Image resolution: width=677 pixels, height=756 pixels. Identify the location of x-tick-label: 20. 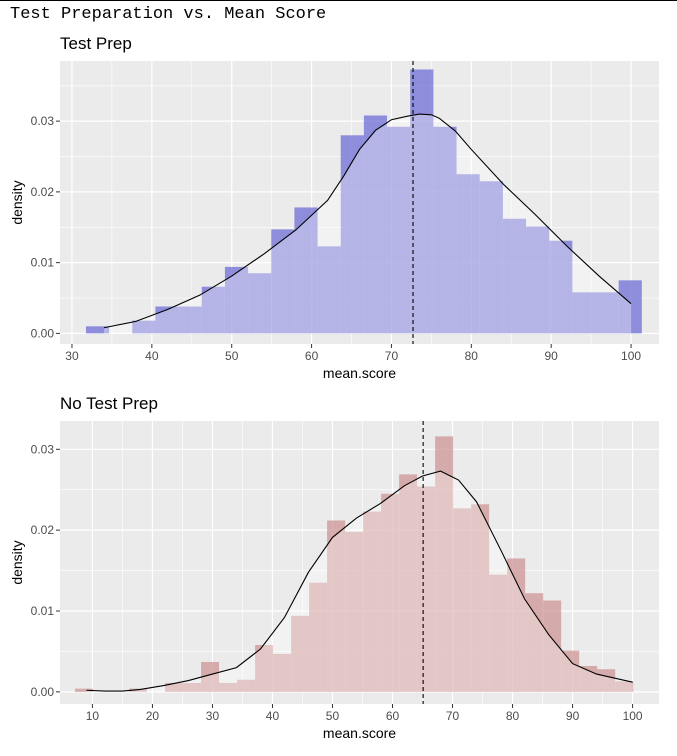
(153, 716).